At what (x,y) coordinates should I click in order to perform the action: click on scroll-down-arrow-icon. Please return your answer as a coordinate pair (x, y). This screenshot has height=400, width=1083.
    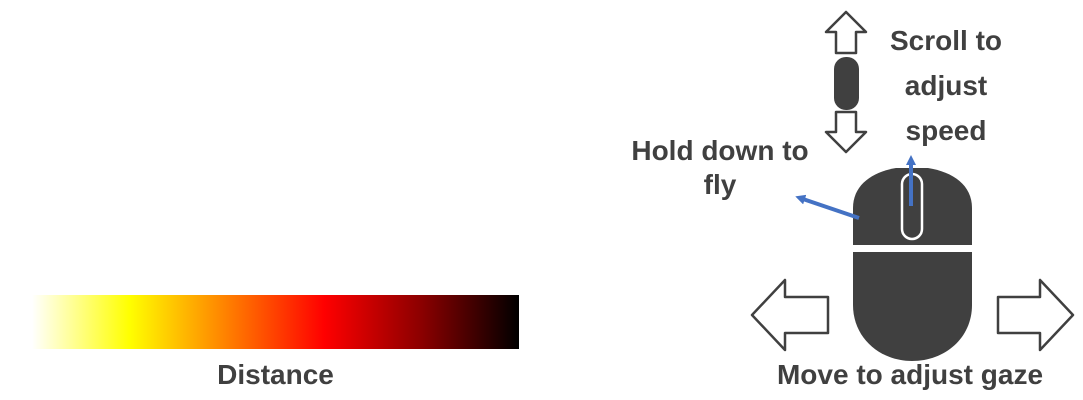
    Looking at the image, I should click on (846, 132).